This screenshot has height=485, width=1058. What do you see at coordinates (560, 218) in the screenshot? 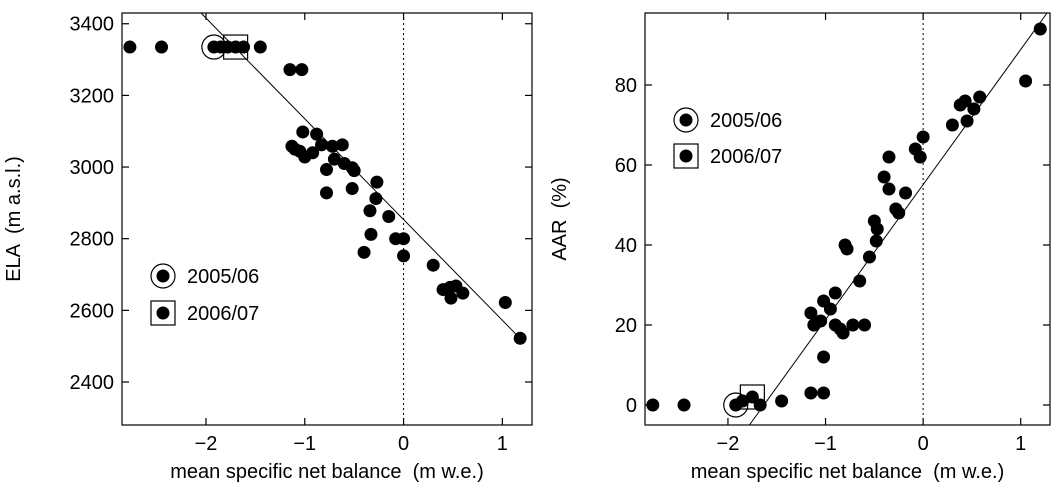
I see `y-axis-label: AAR (%)` at bounding box center [560, 218].